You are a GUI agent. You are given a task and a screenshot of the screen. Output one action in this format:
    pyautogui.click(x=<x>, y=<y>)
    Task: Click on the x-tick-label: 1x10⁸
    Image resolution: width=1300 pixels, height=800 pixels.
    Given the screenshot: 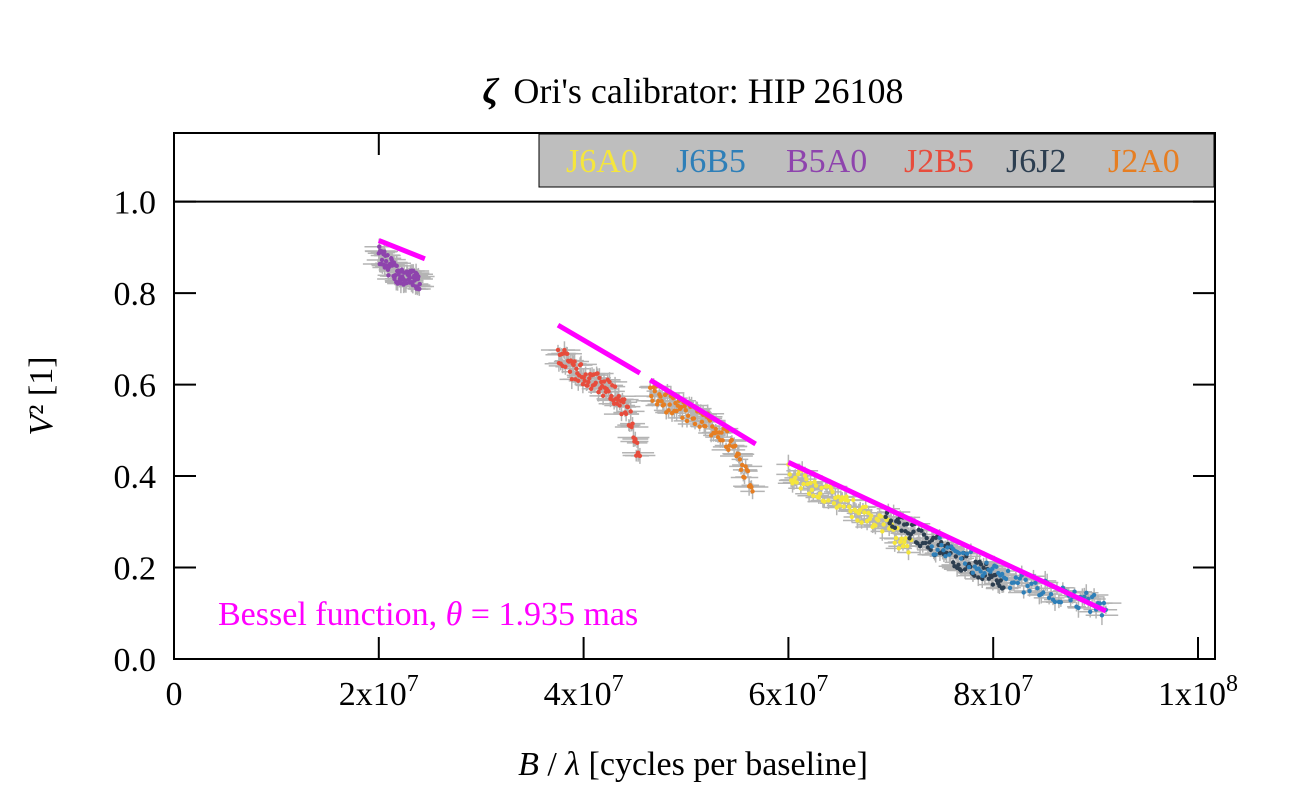 What is the action you would take?
    pyautogui.click(x=1198, y=692)
    